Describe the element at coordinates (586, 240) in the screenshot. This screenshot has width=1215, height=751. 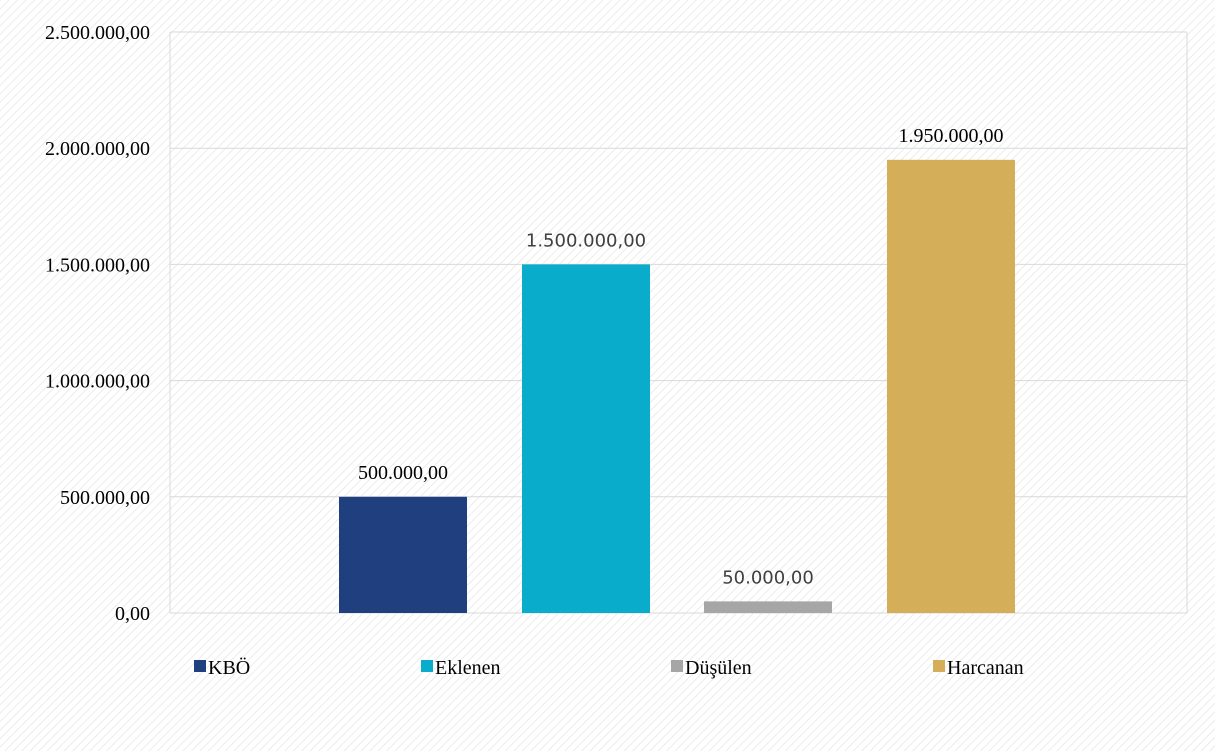
I see `data-label: 1.500.000,00` at that location.